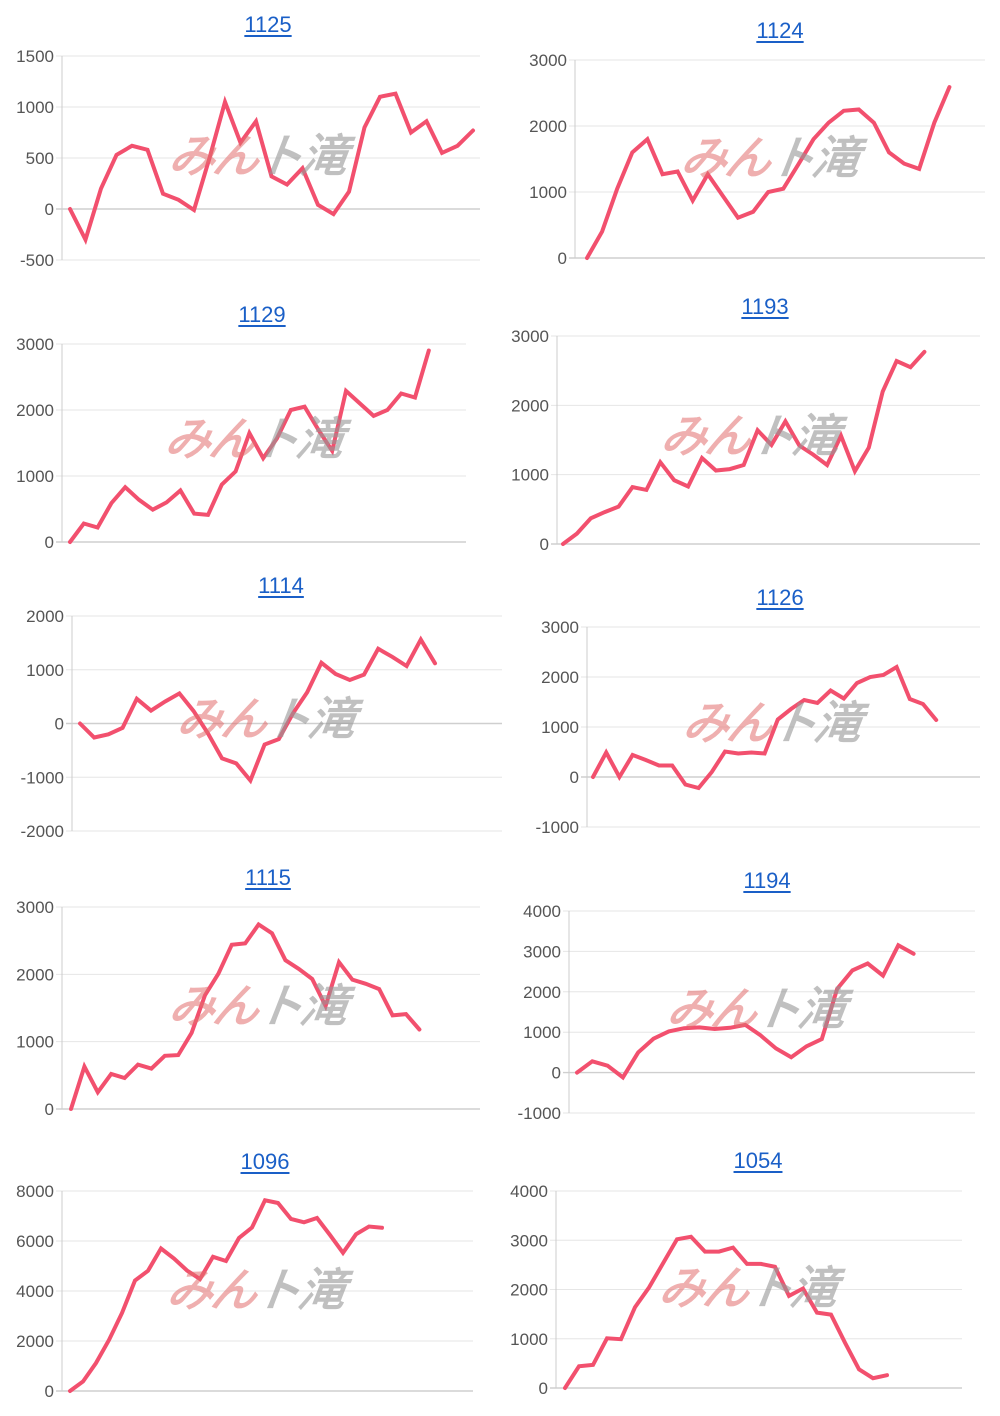  Describe the element at coordinates (262, 314) in the screenshot. I see `chart-title-link: 1129` at that location.